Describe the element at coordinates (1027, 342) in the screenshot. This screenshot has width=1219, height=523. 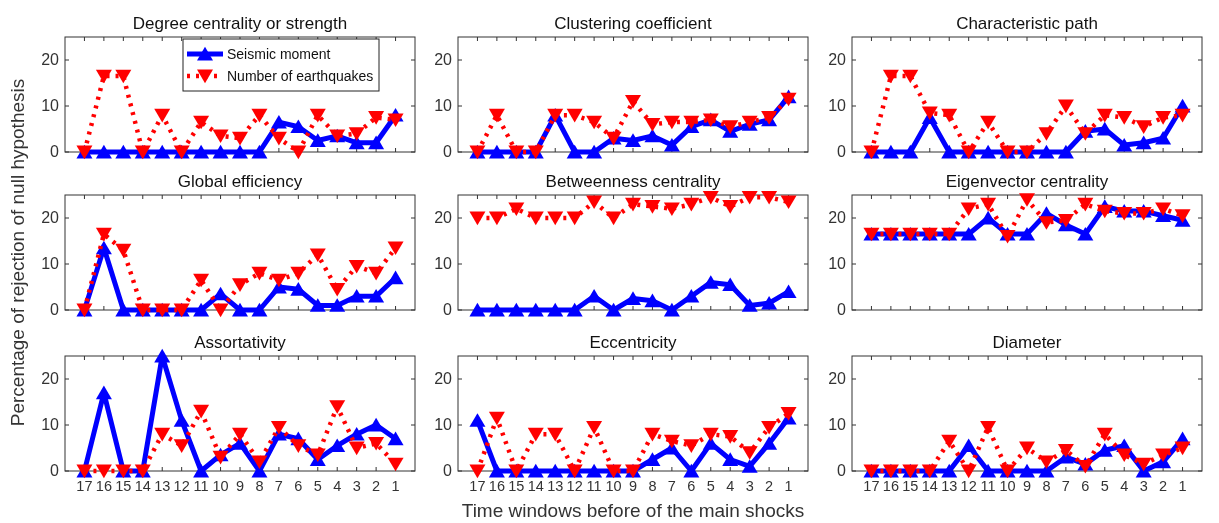
I see `chart-title: Diameter` at that location.